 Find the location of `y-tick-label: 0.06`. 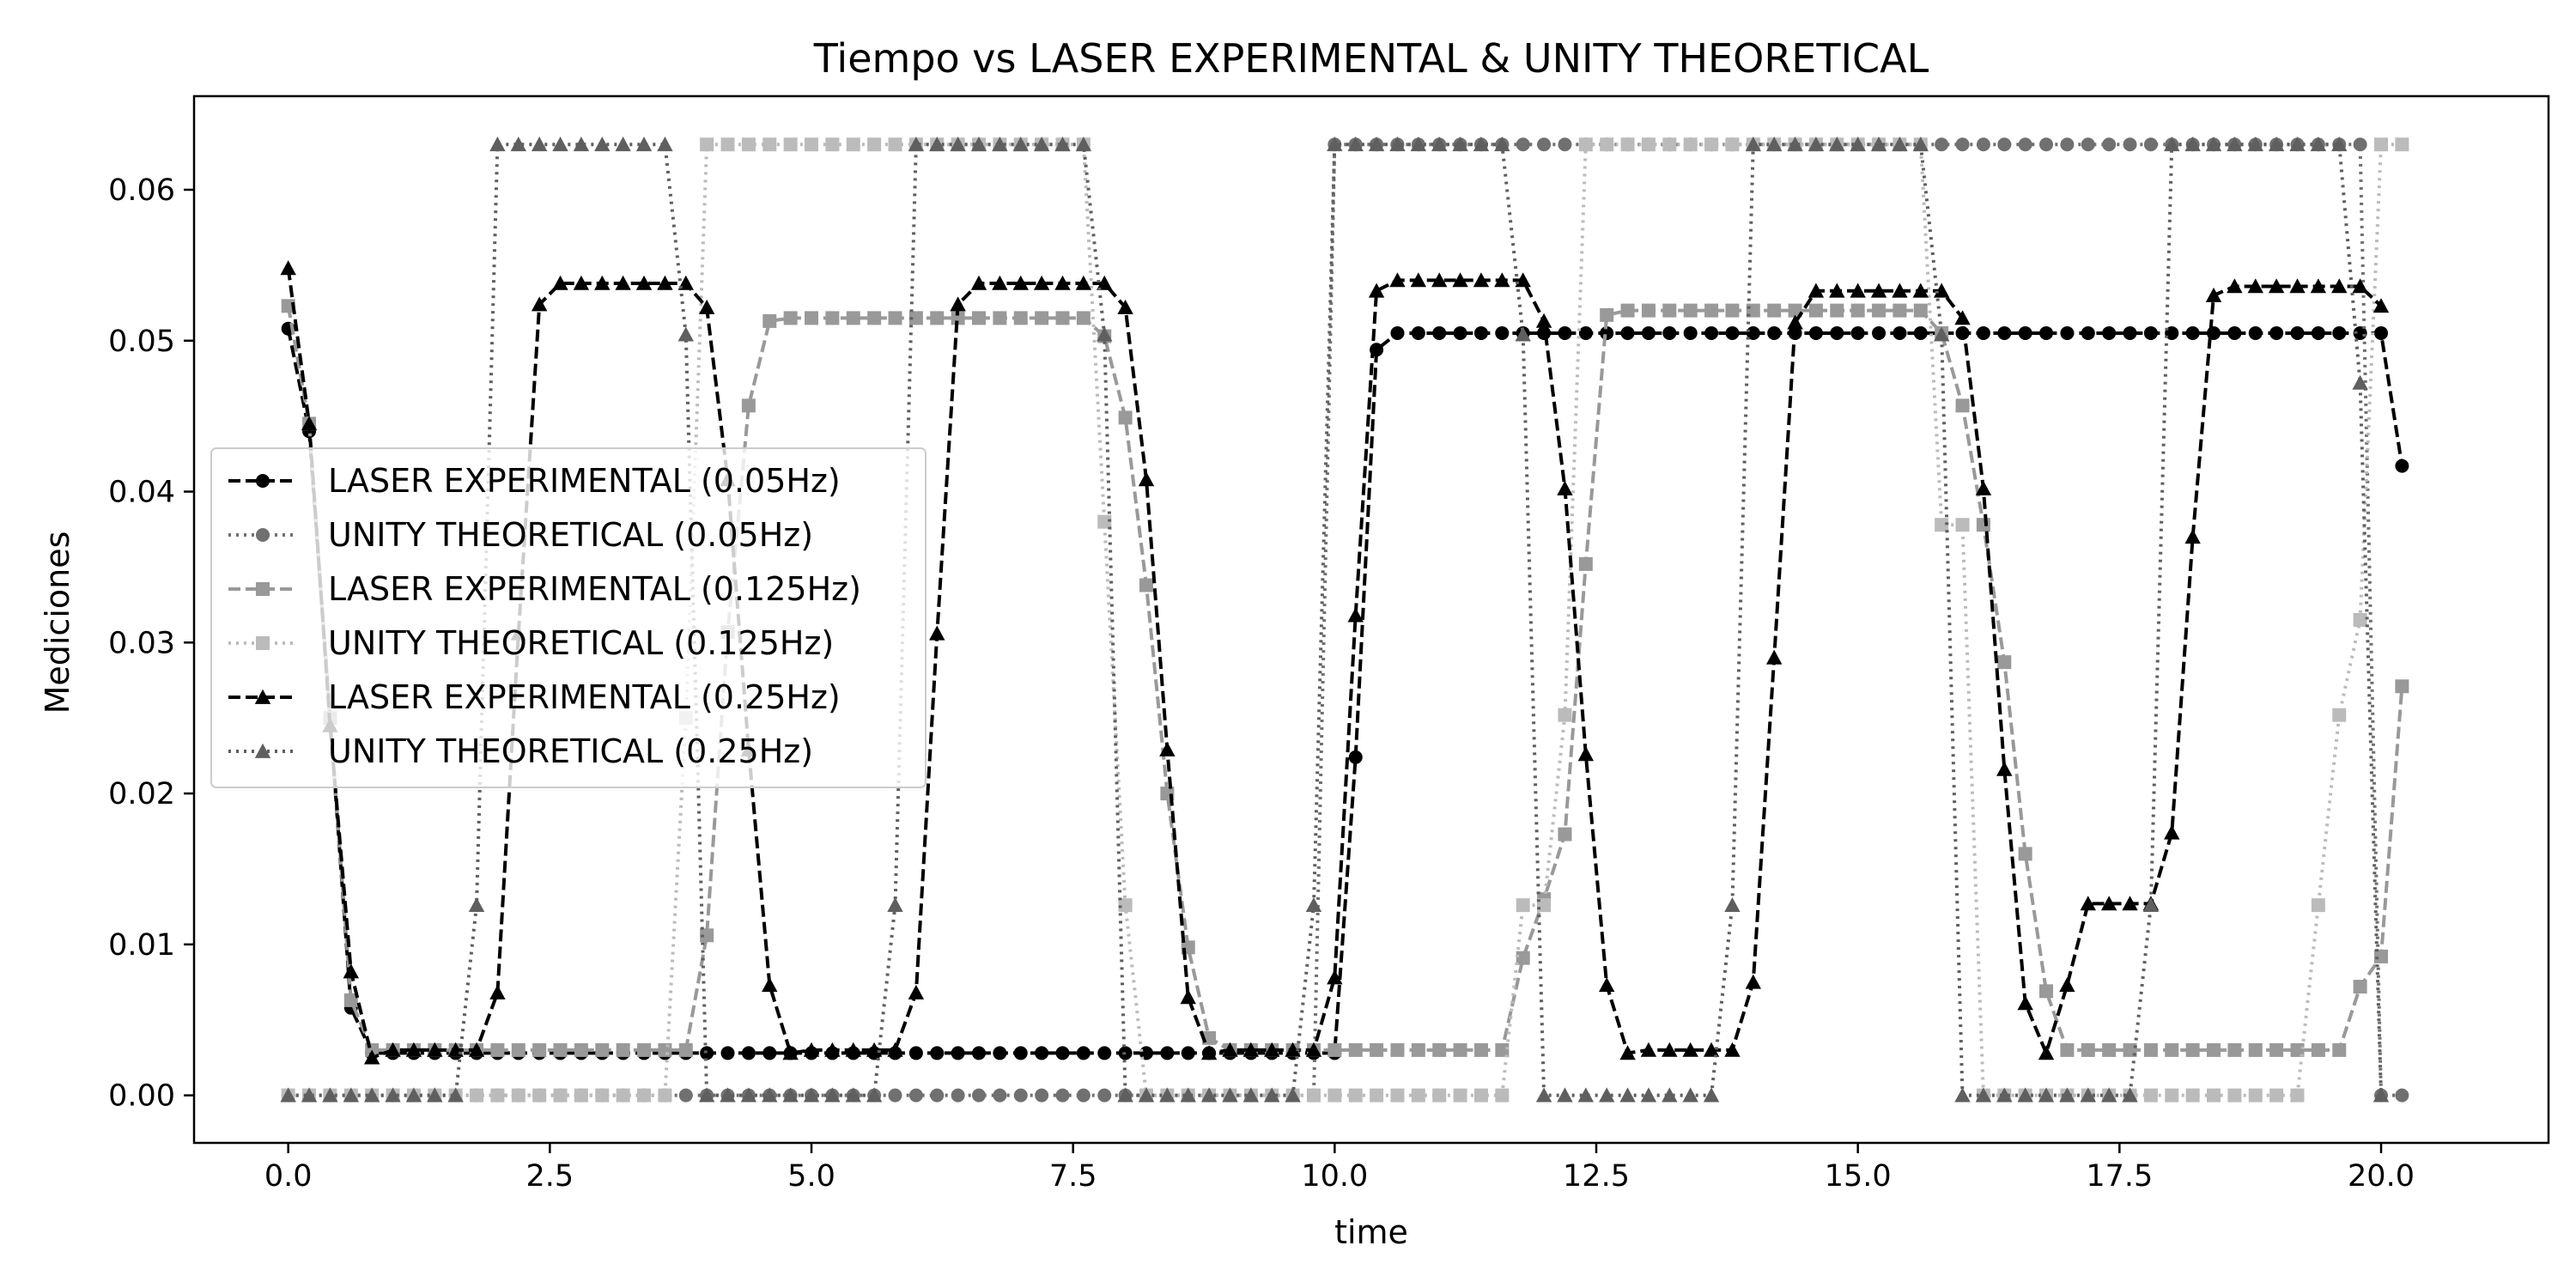

y-tick-label: 0.06 is located at coordinates (142, 191).